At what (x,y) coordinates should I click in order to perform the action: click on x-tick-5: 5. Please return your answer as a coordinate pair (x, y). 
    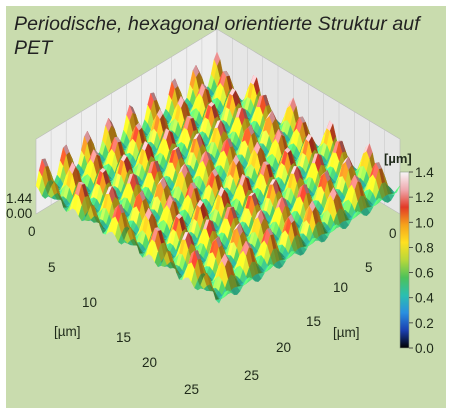
    Looking at the image, I should click on (52, 267).